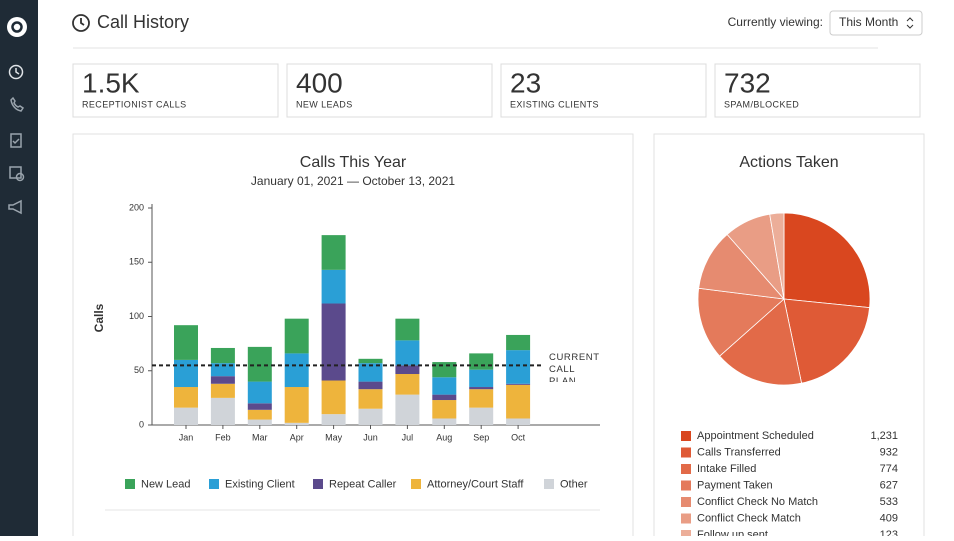 The image size is (954, 541). What do you see at coordinates (99, 317) in the screenshot?
I see `y-axis-label: Calls` at bounding box center [99, 317].